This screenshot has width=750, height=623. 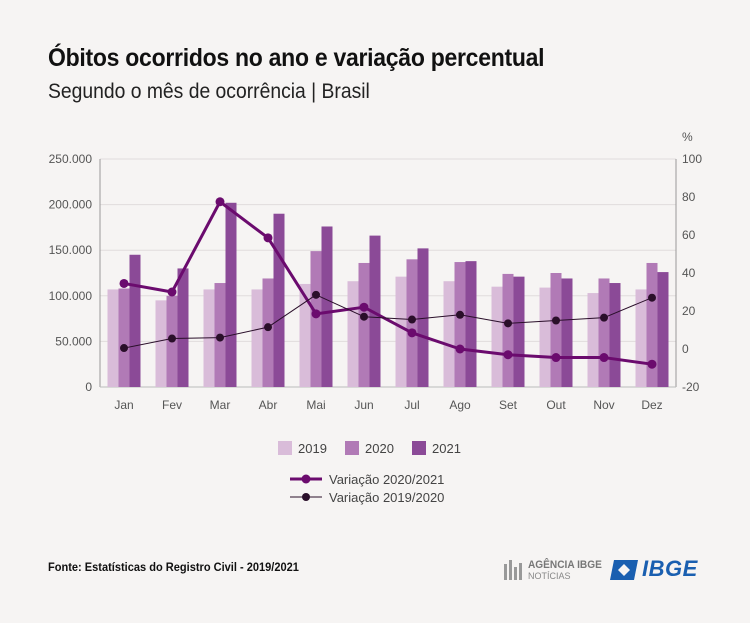 What do you see at coordinates (497, 336) in the screenshot?
I see `bar-2019-Set` at bounding box center [497, 336].